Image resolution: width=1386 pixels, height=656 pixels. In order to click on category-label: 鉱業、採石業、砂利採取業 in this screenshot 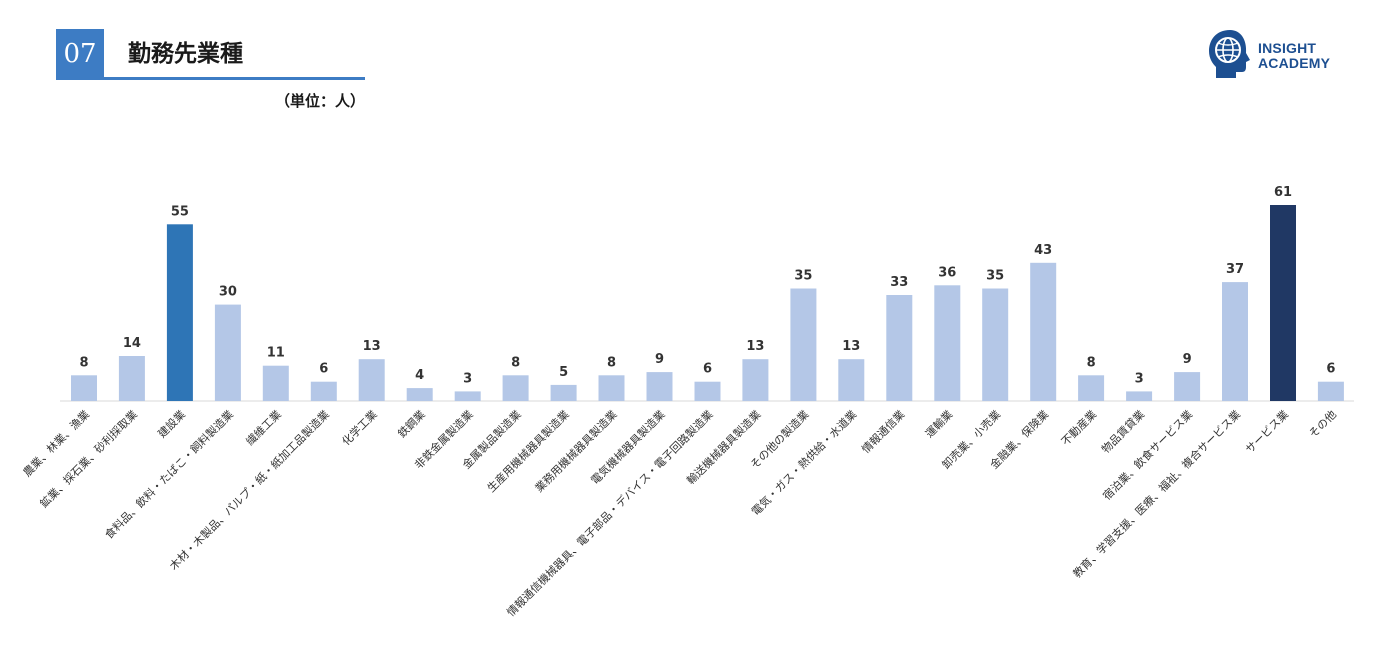, I will do `click(88, 458)`.